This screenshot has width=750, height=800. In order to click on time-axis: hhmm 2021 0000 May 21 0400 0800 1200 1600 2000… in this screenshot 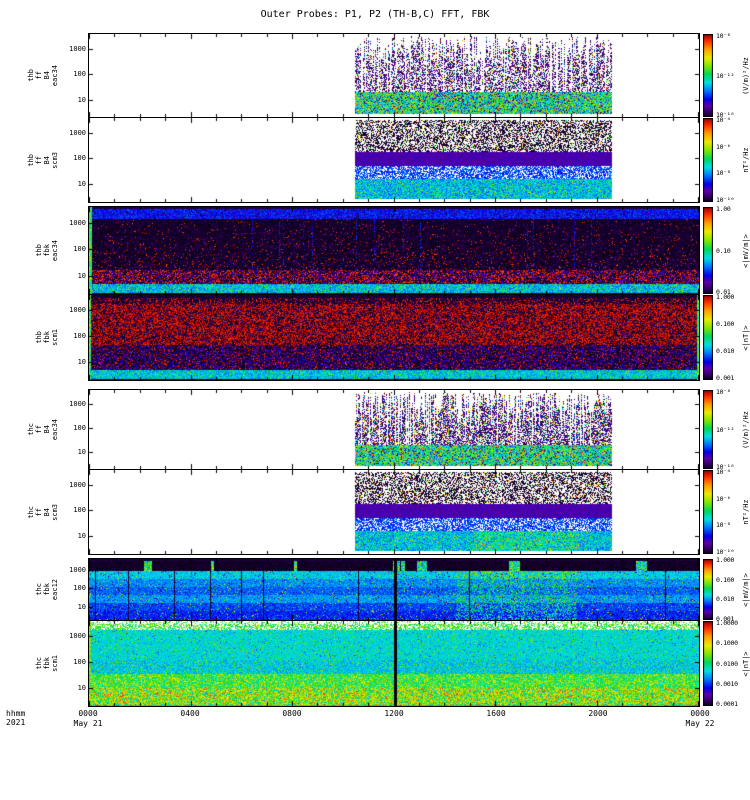, I will do `click(375, 727)`.